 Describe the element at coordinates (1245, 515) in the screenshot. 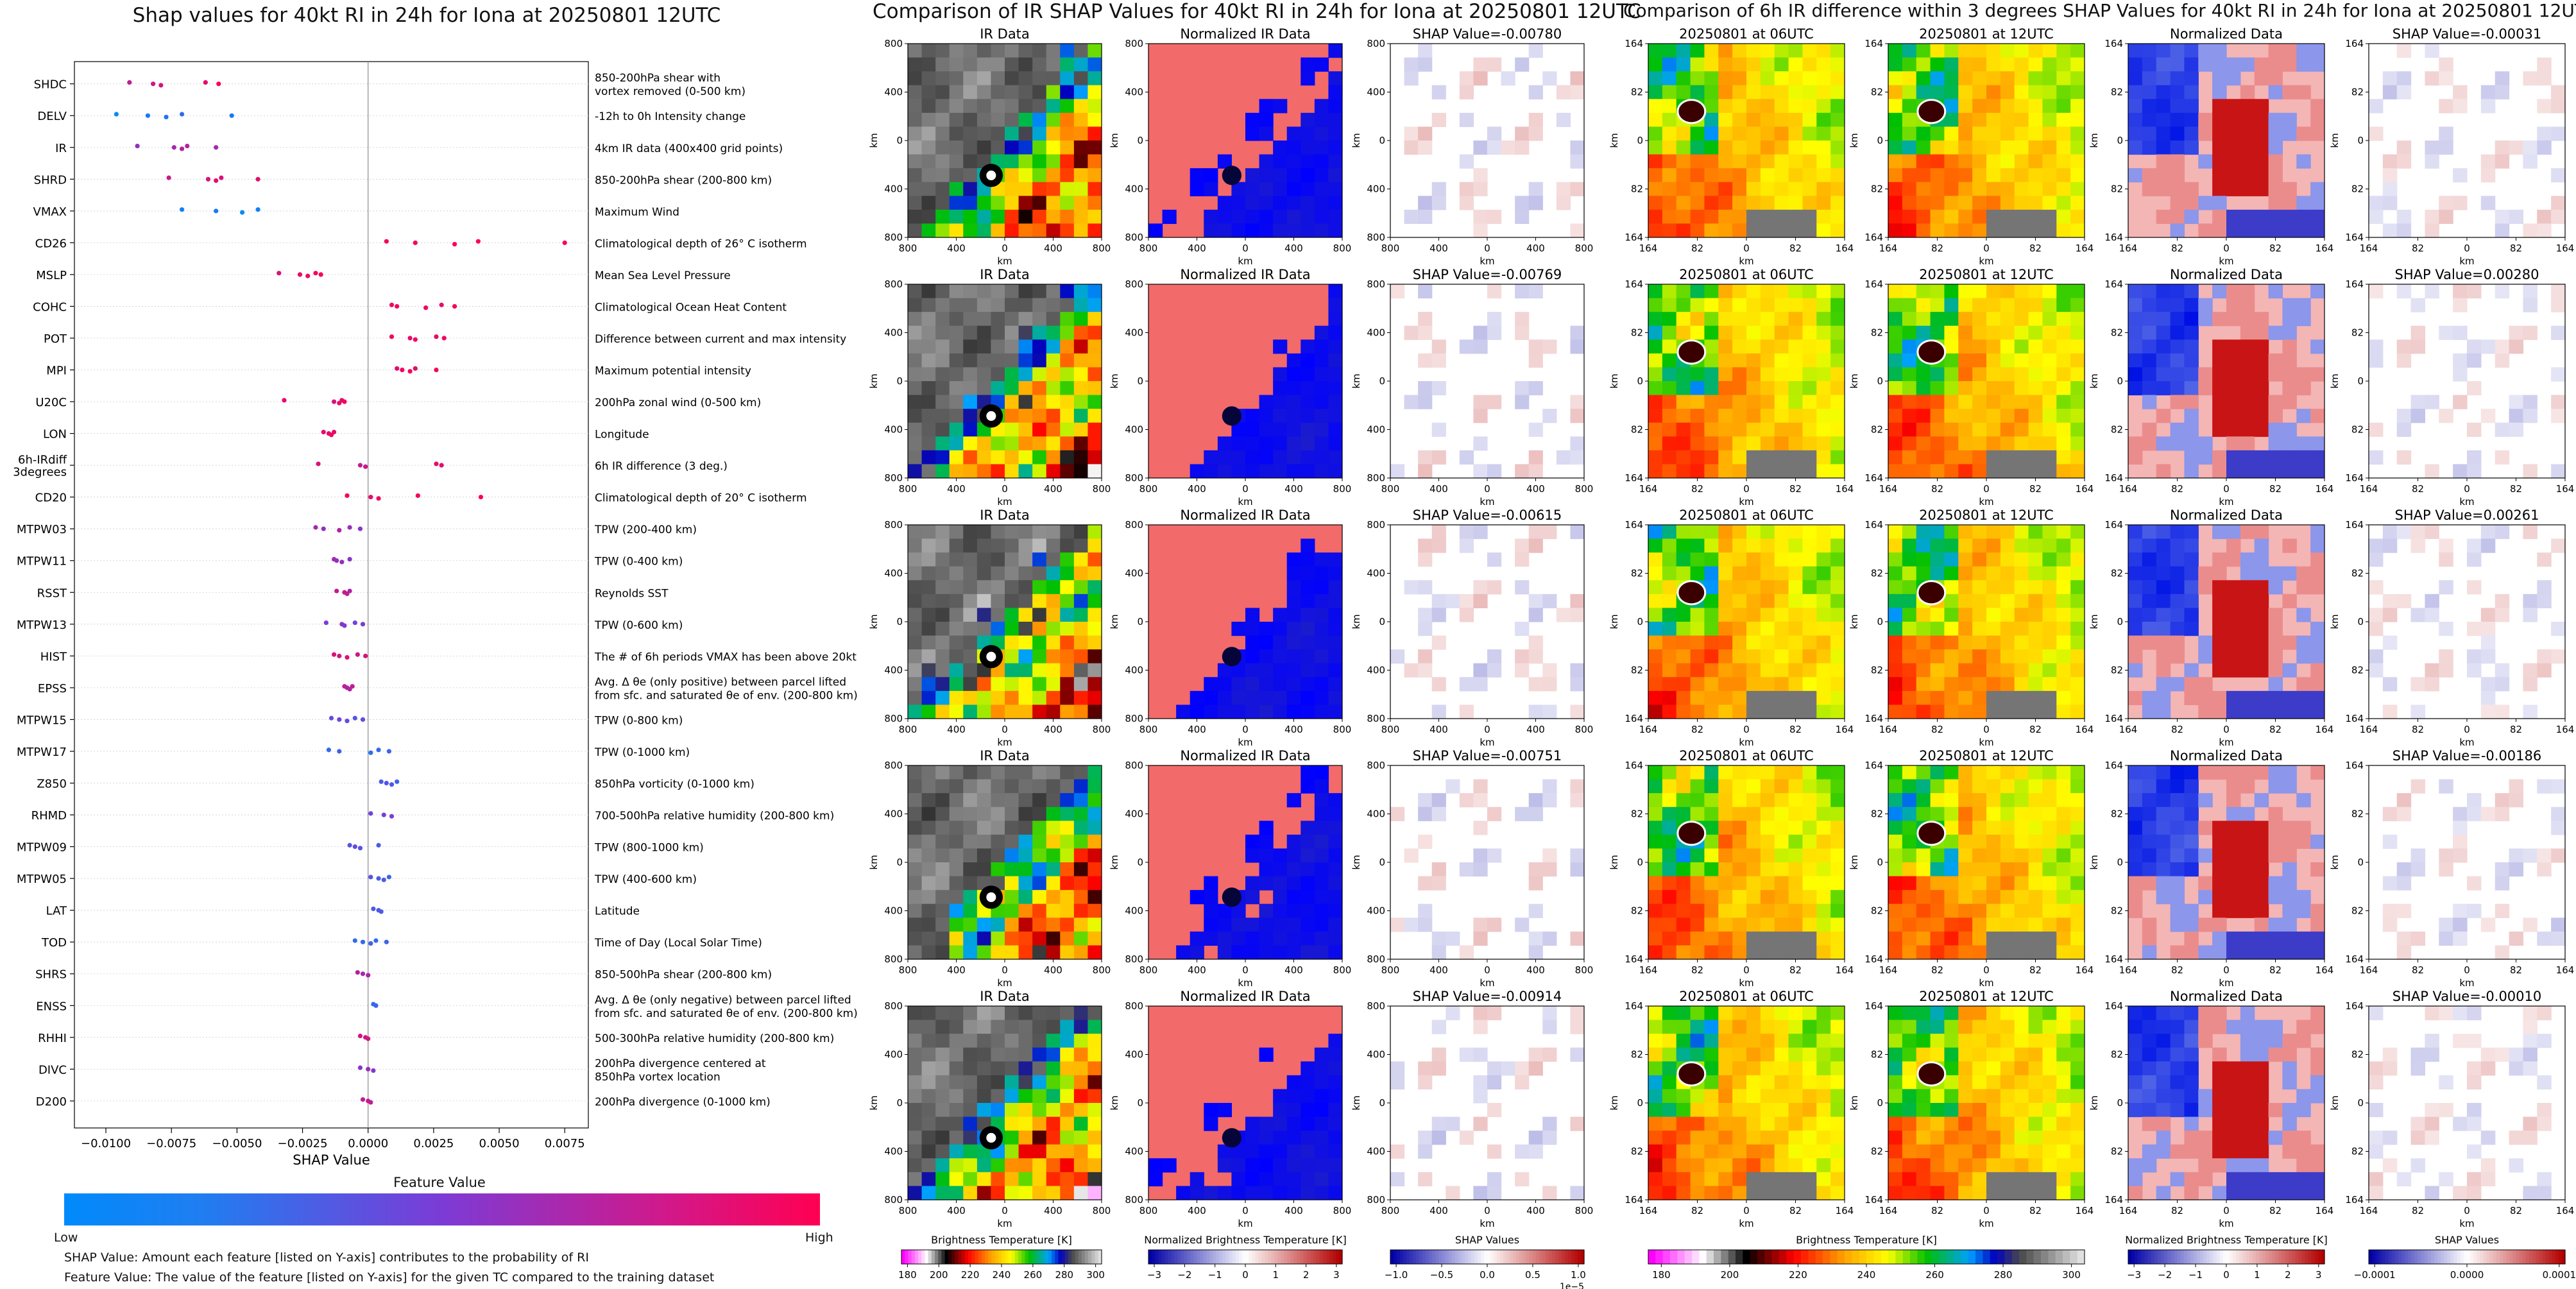

I see `panel-title: Normalized IR Data` at that location.